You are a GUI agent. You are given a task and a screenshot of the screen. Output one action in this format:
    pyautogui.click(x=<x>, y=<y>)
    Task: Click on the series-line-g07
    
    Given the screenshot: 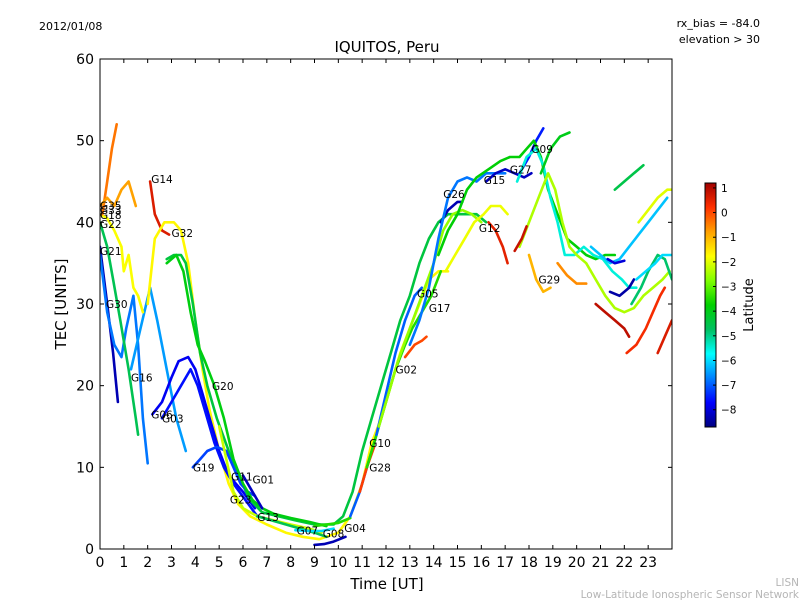 What is the action you would take?
    pyautogui.click(x=314, y=530)
    